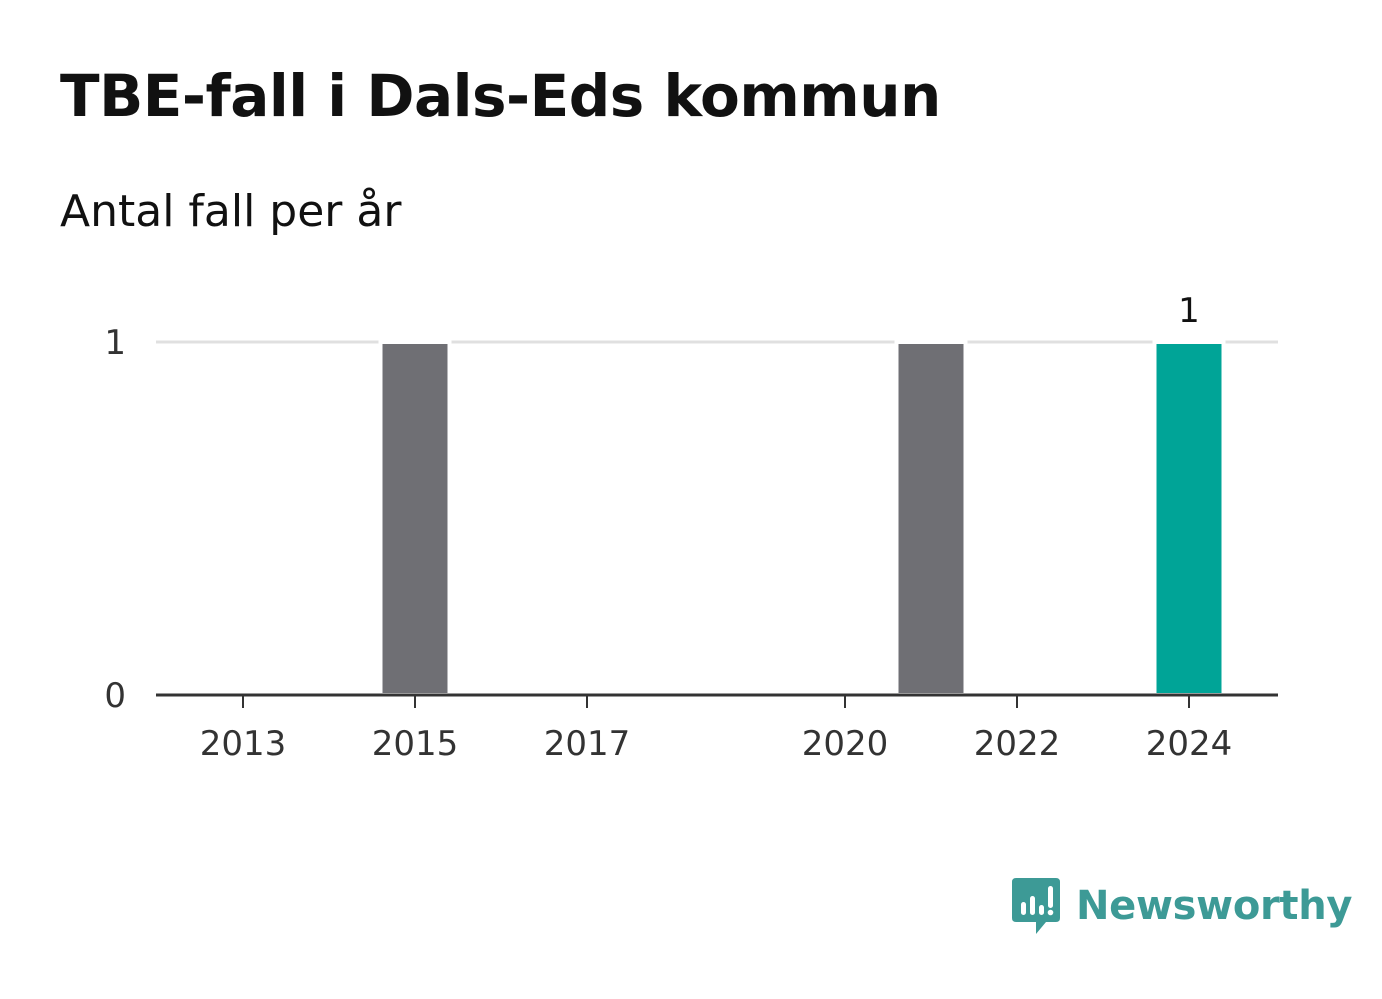 Image resolution: width=1382 pixels, height=999 pixels. I want to click on brand-name: Newsworthy, so click(1214, 906).